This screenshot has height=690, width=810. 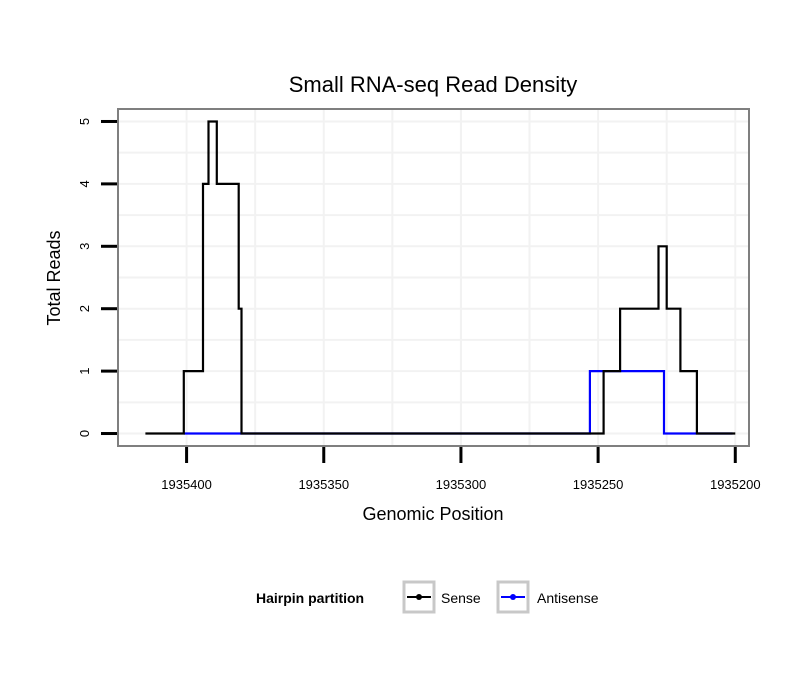 What do you see at coordinates (461, 469) in the screenshot?
I see `x-axis: 1935400 1935350 1935300 1935250 1935200` at bounding box center [461, 469].